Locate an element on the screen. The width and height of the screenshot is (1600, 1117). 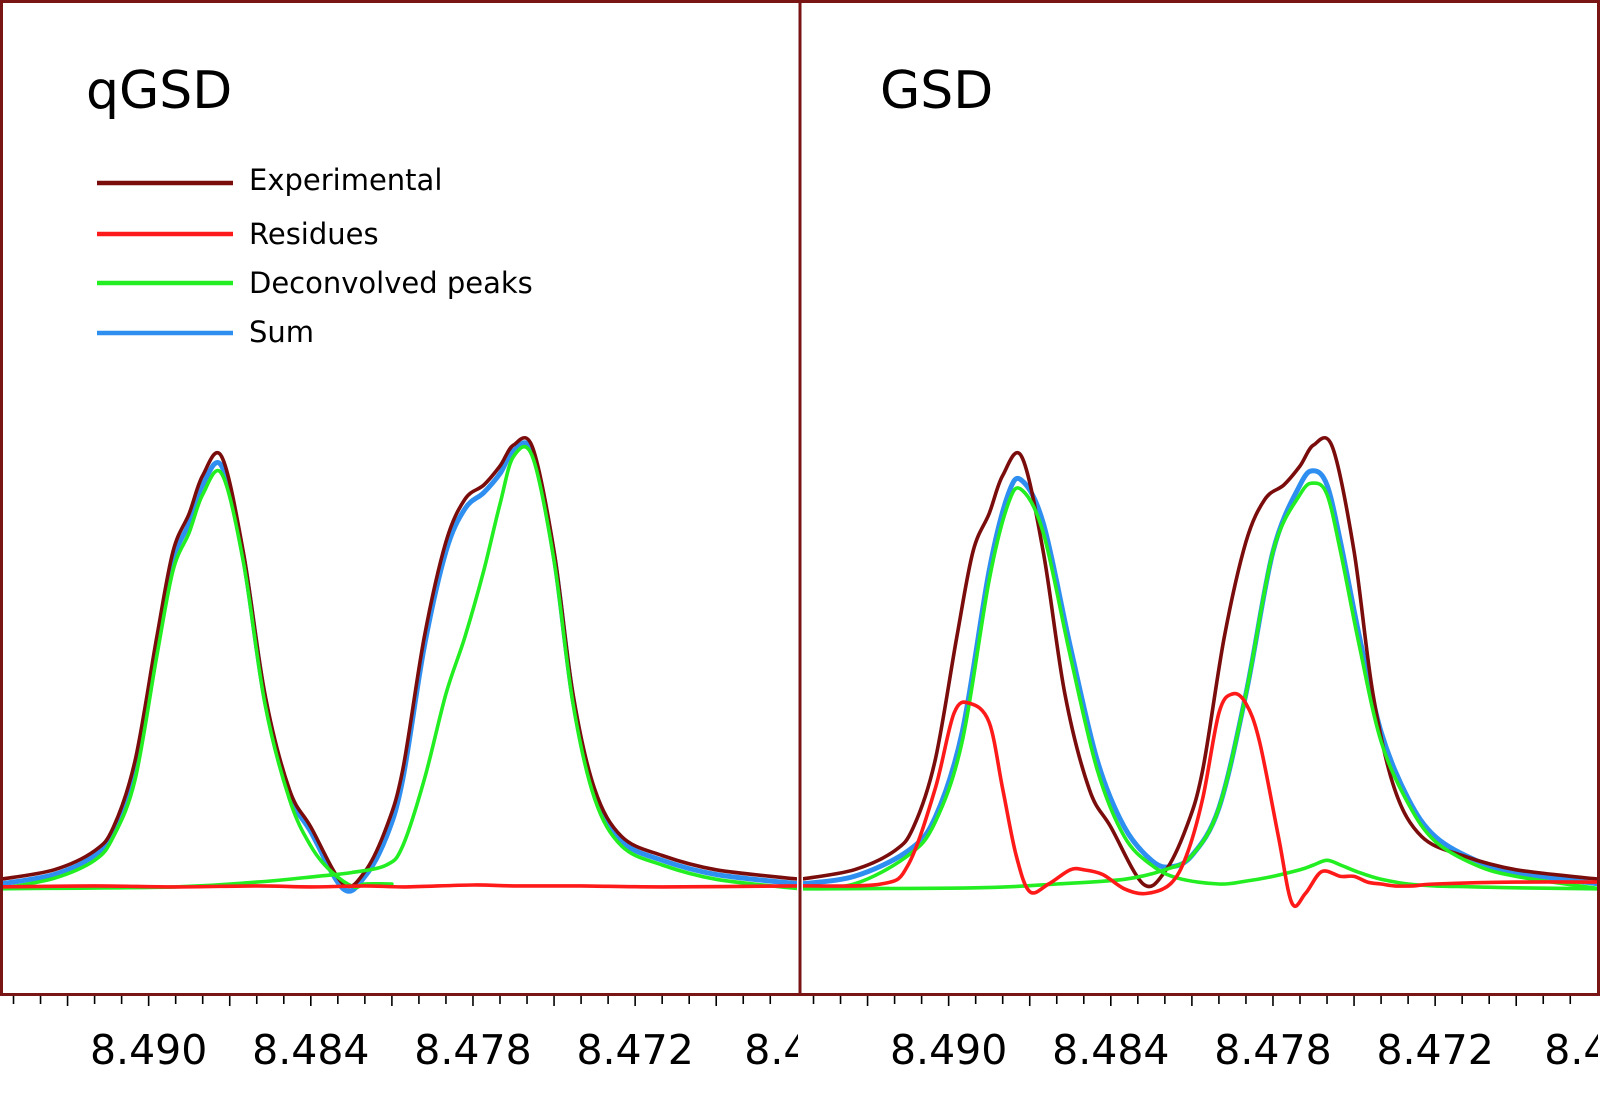
legend-label-residues: Residues is located at coordinates (314, 234).